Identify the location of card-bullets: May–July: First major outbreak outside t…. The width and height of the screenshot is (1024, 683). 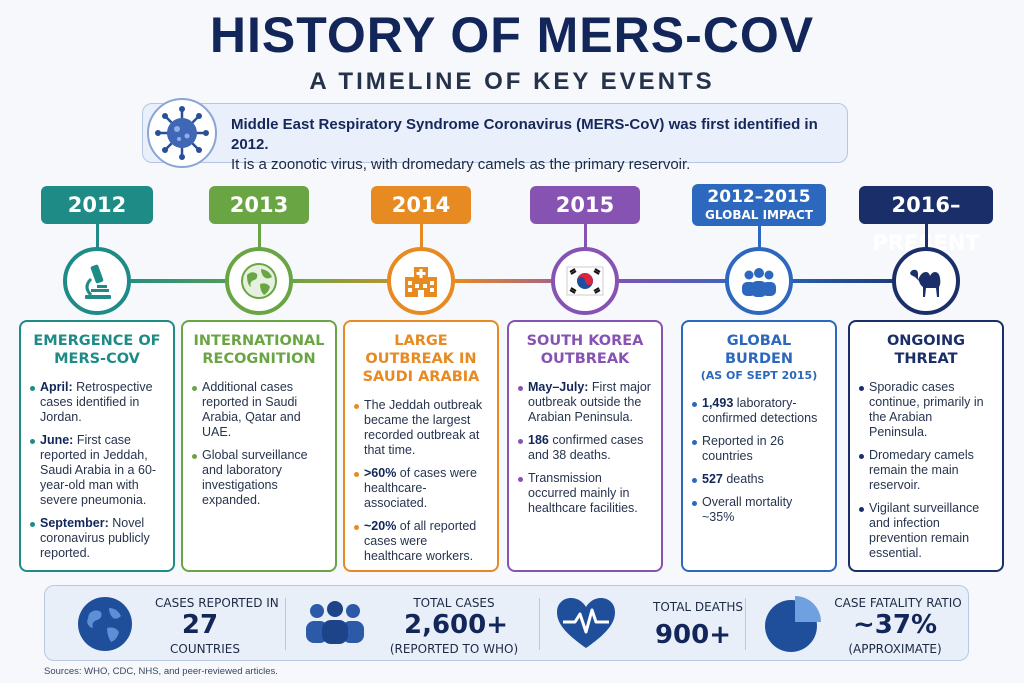
(585, 448).